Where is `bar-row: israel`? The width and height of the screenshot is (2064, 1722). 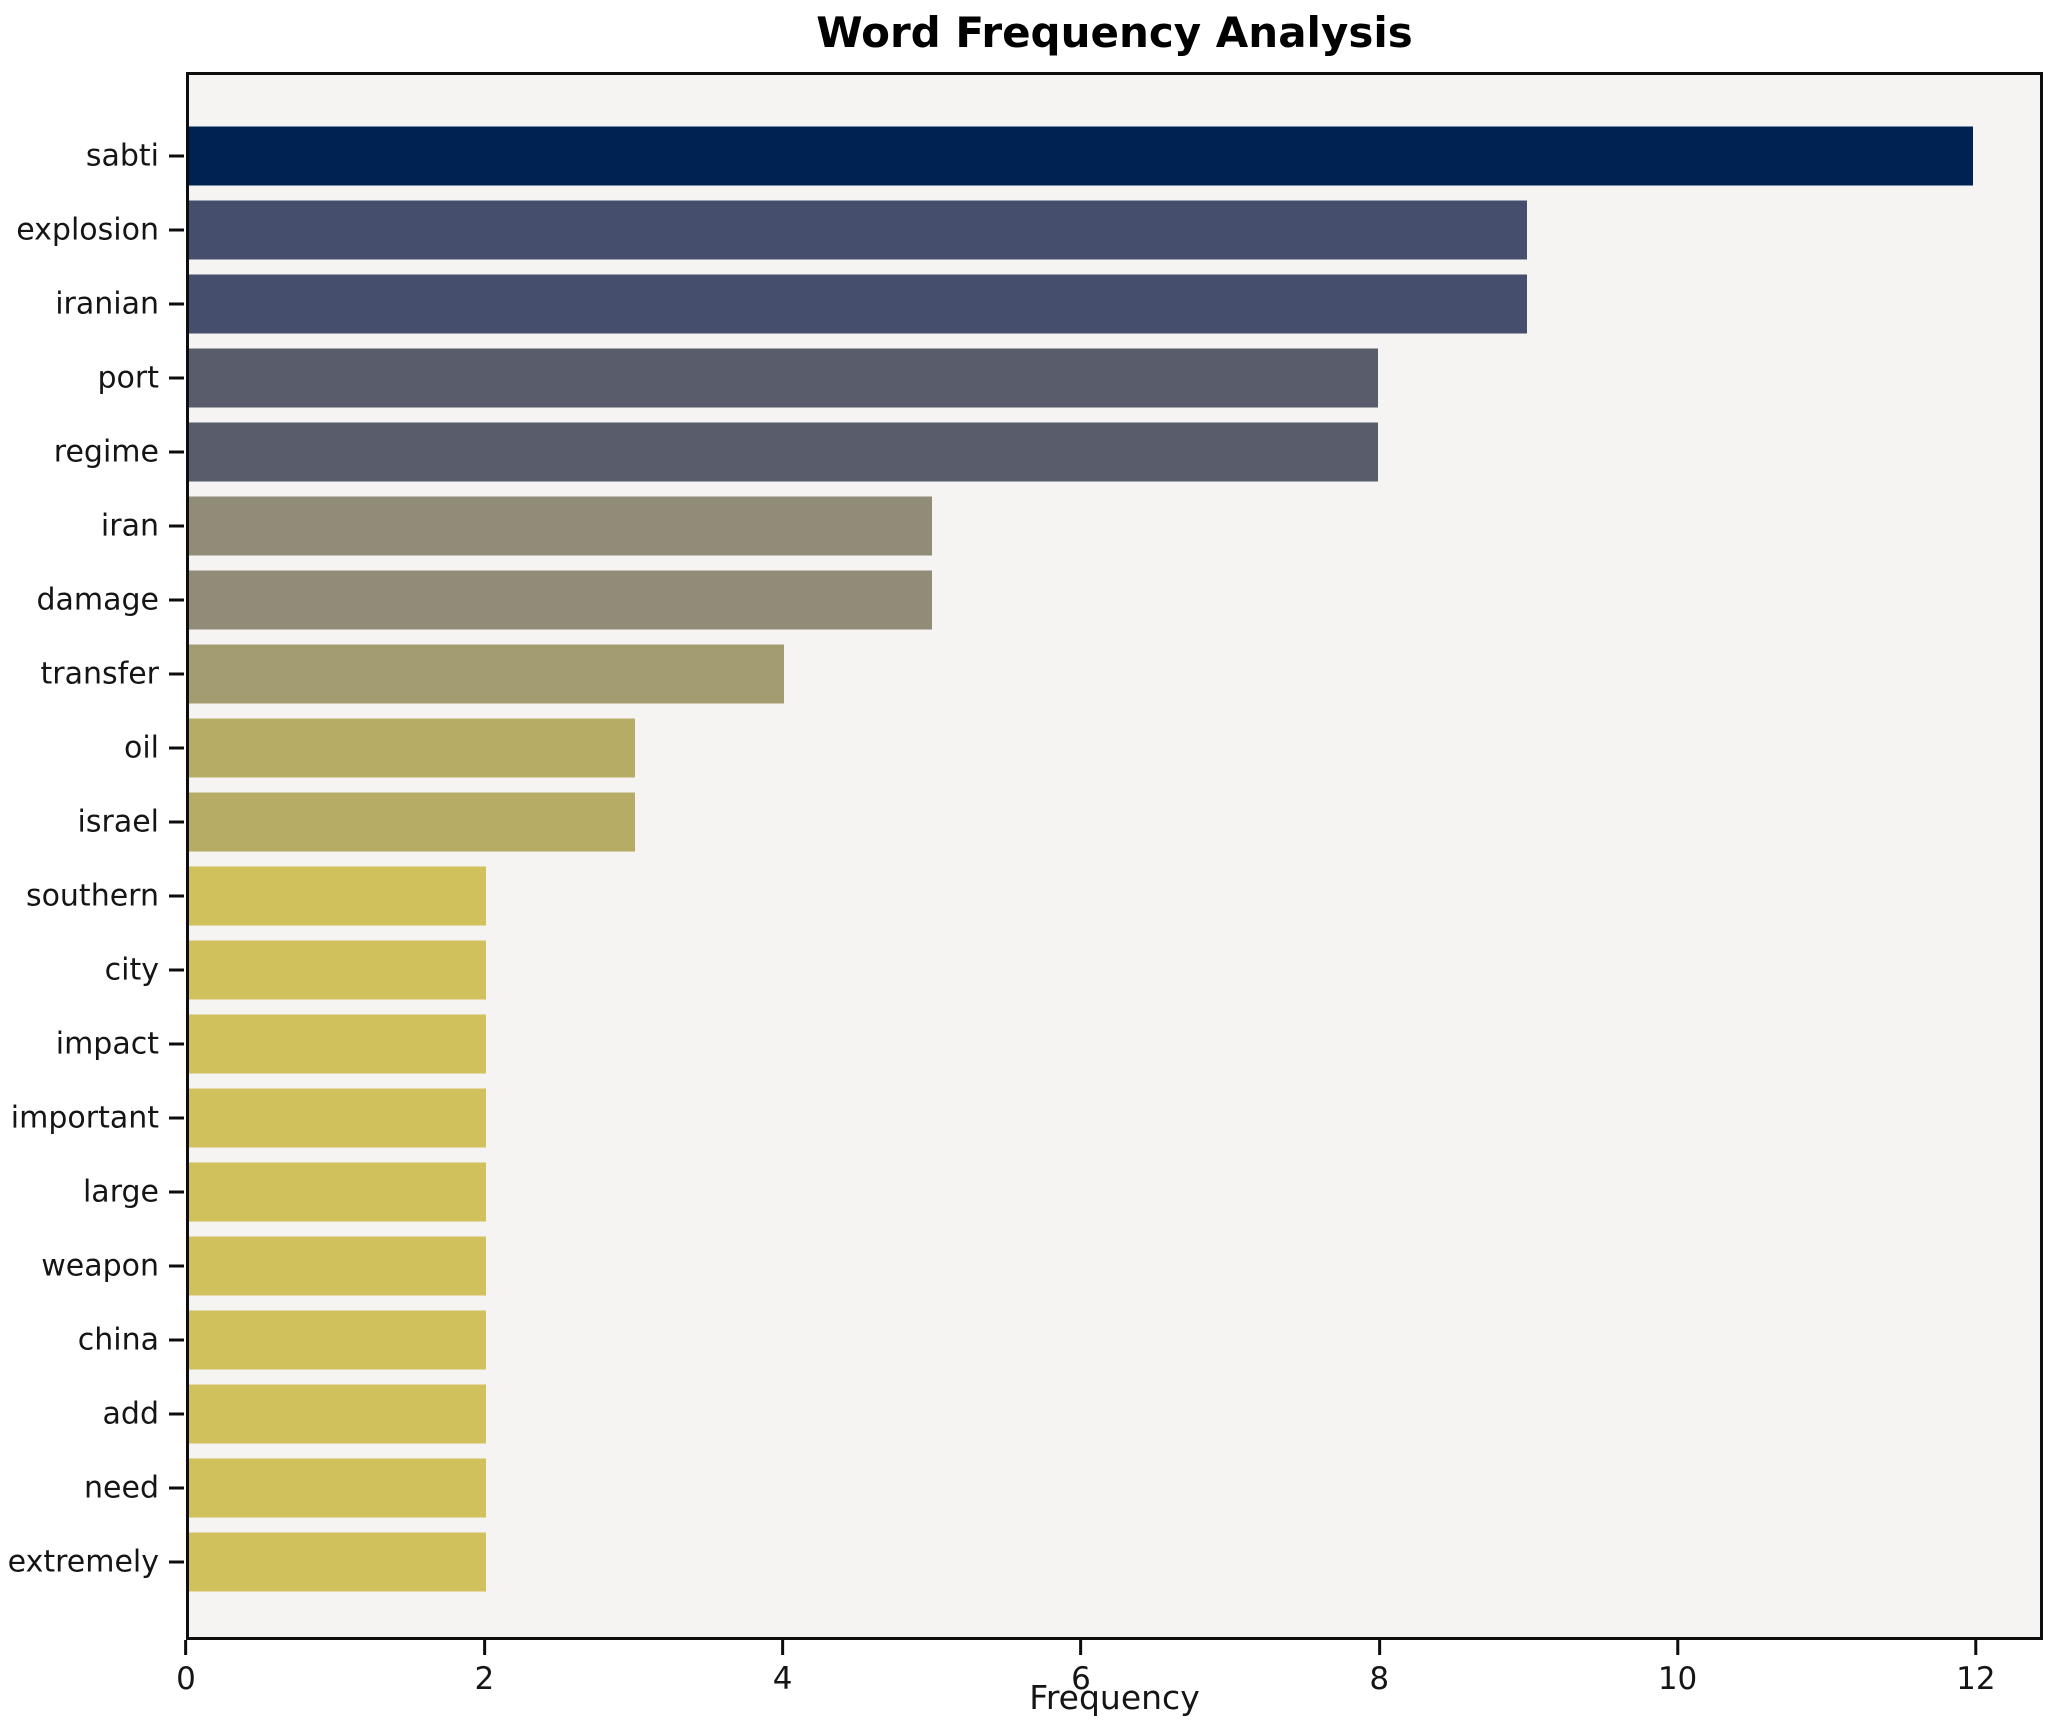 bar-row: israel is located at coordinates (1059, 822).